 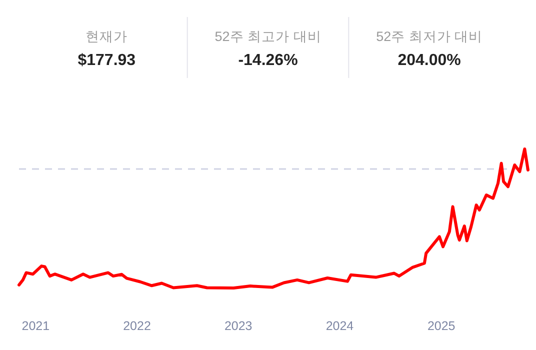 What do you see at coordinates (429, 60) in the screenshot?
I see `text: 204.00%` at bounding box center [429, 60].